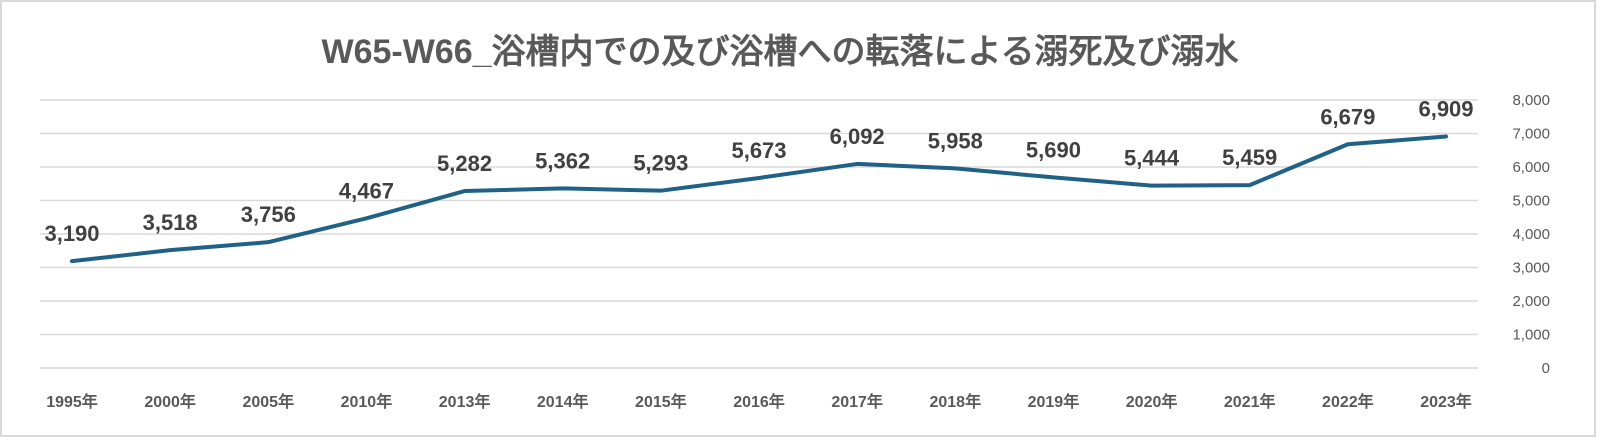 The image size is (1600, 441). What do you see at coordinates (268, 401) in the screenshot?
I see `x-tick-label: 2005年` at bounding box center [268, 401].